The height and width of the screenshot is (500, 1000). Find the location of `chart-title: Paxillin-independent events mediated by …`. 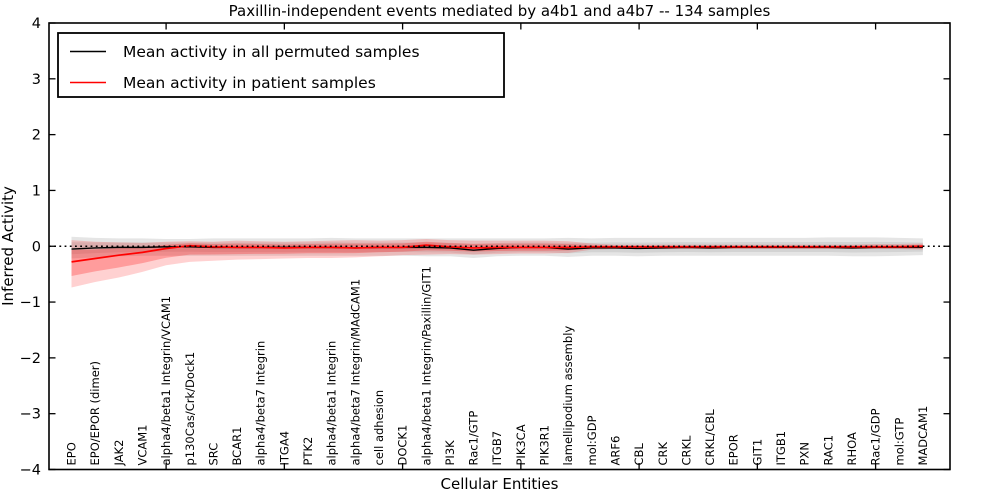

chart-title: Paxillin-independent events mediated by … is located at coordinates (500, 11).